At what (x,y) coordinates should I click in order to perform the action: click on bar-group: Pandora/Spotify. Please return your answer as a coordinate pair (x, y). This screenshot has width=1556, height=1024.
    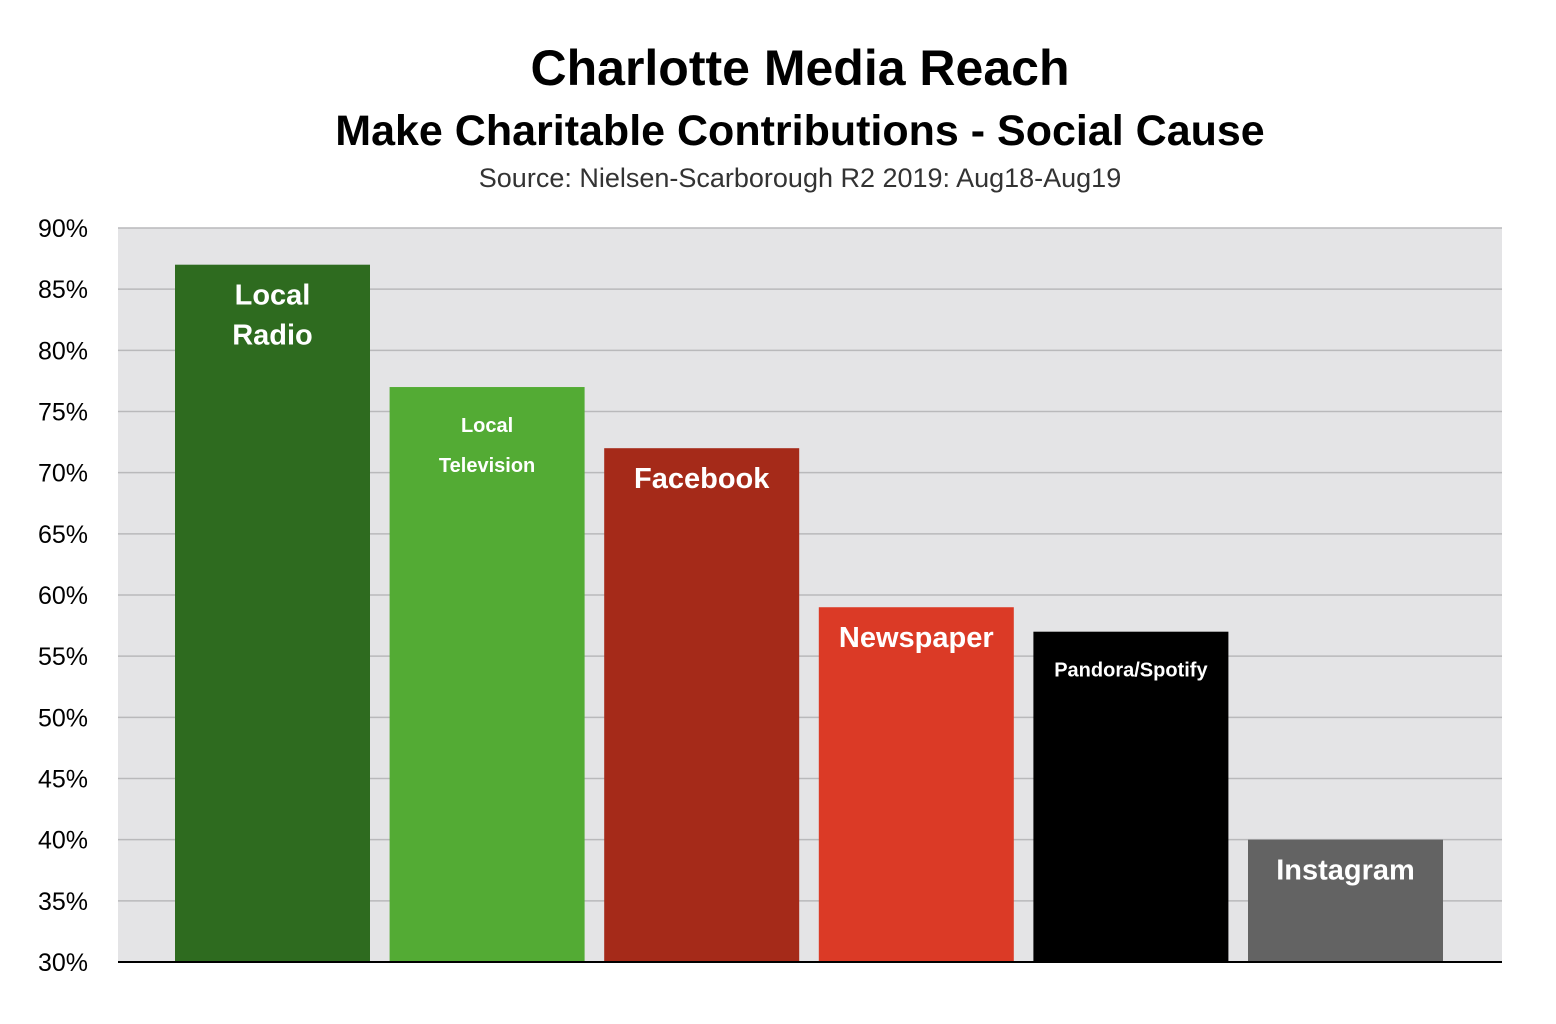
    Looking at the image, I should click on (1131, 796).